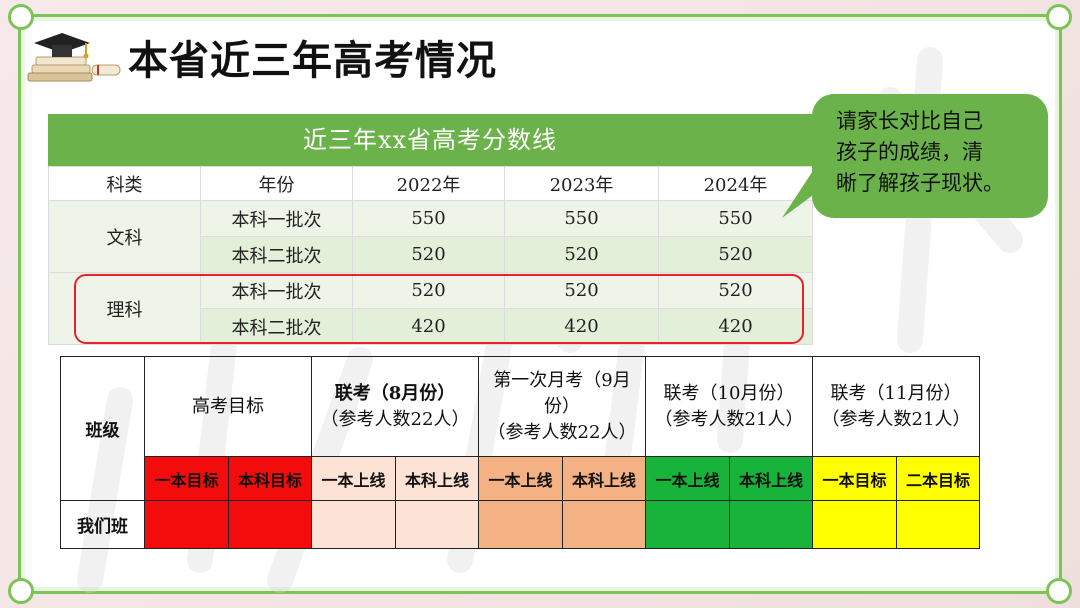 This screenshot has height=608, width=1080. Describe the element at coordinates (909, 152) in the screenshot. I see `bubble-line: 孩子的成绩，清` at that location.